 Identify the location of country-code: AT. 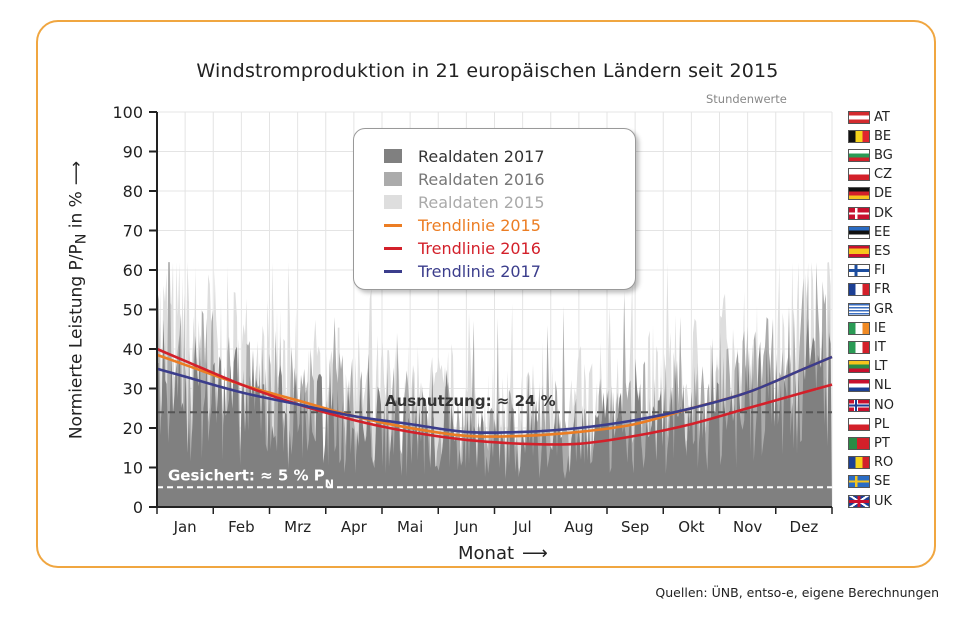
(882, 117).